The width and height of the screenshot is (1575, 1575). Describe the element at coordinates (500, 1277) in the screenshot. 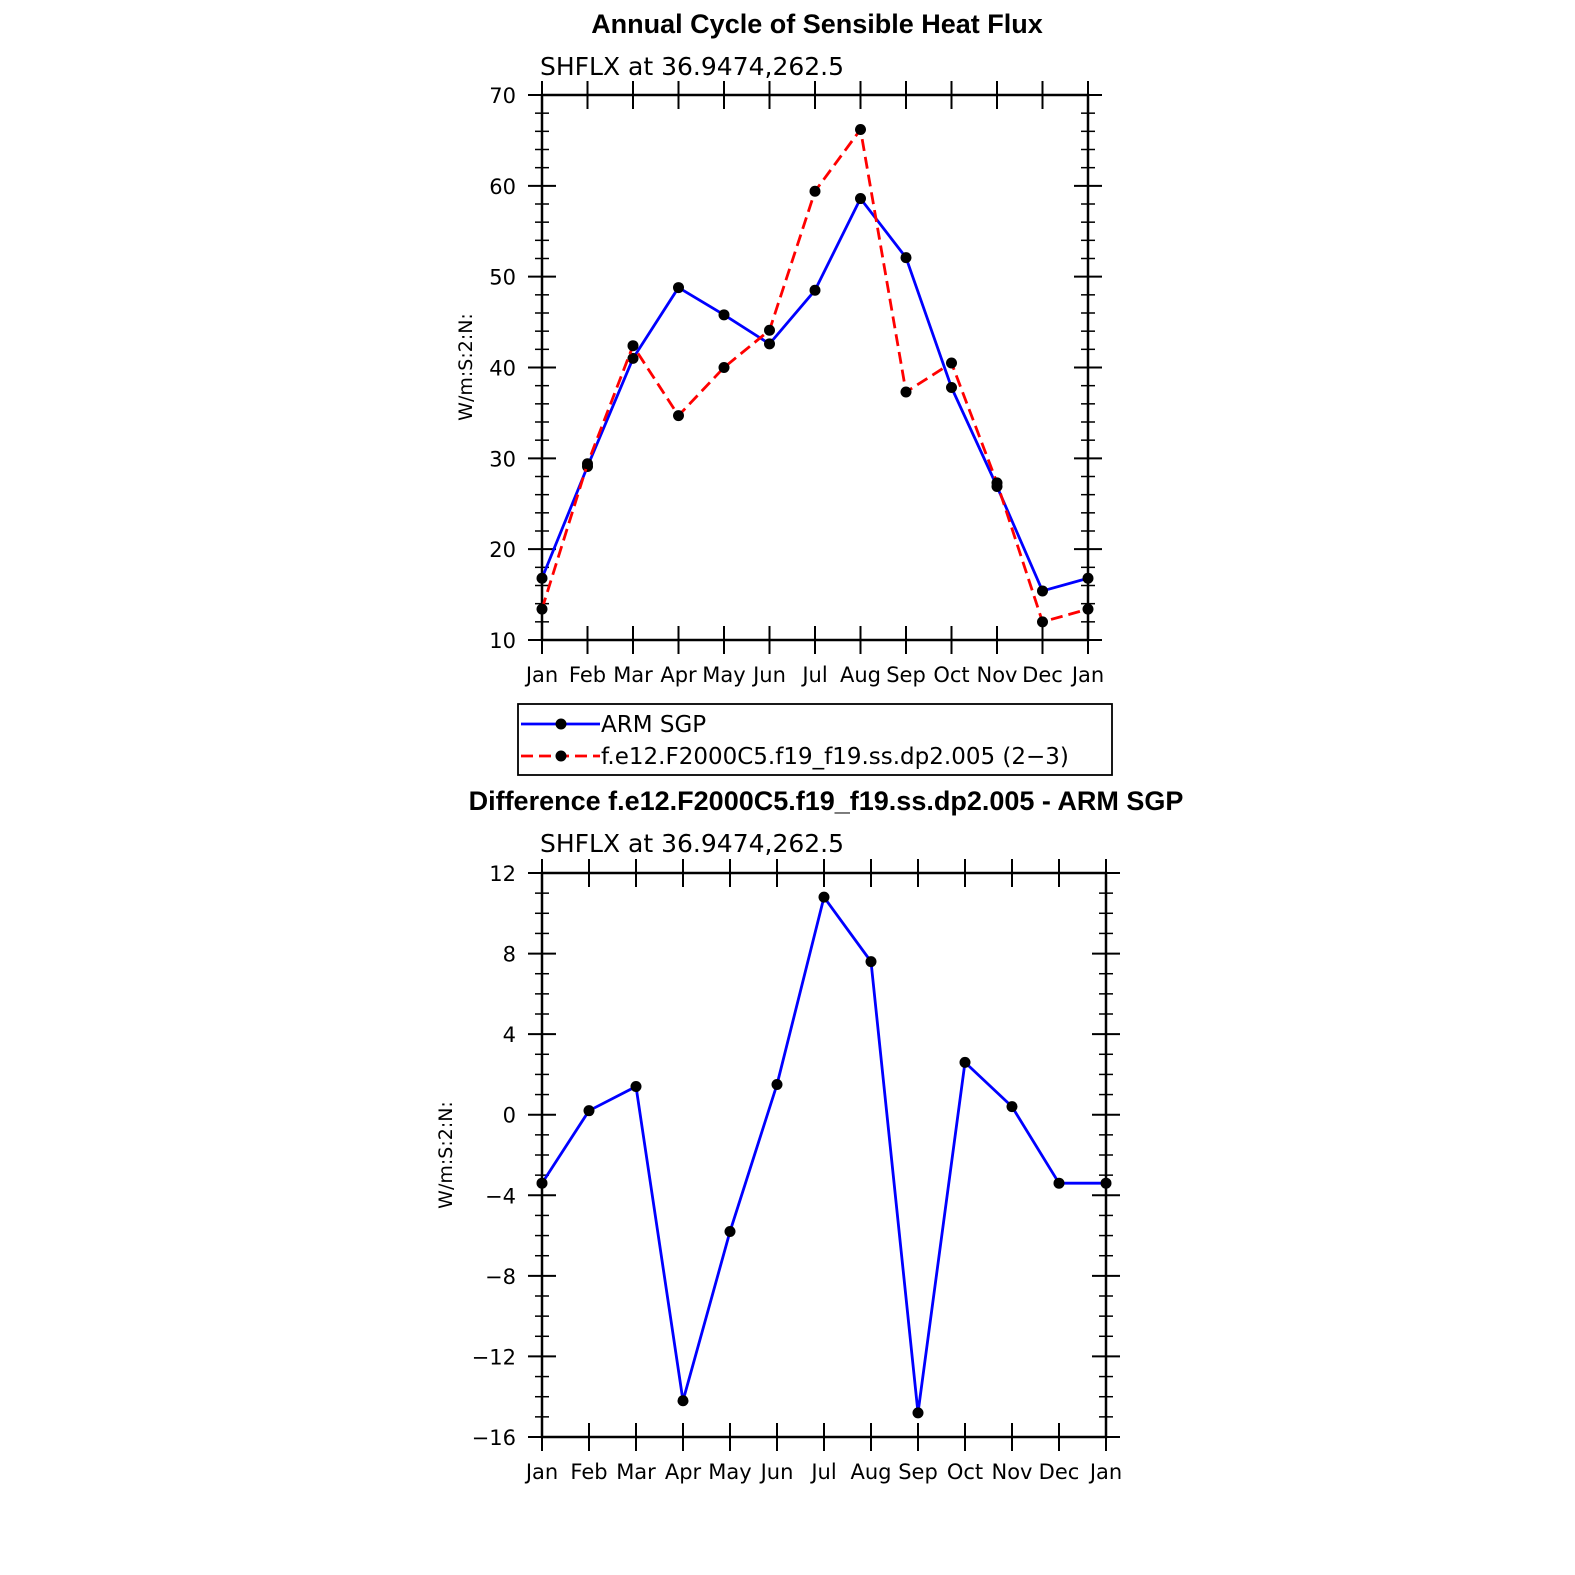

I see `y-tick-label: −8` at that location.